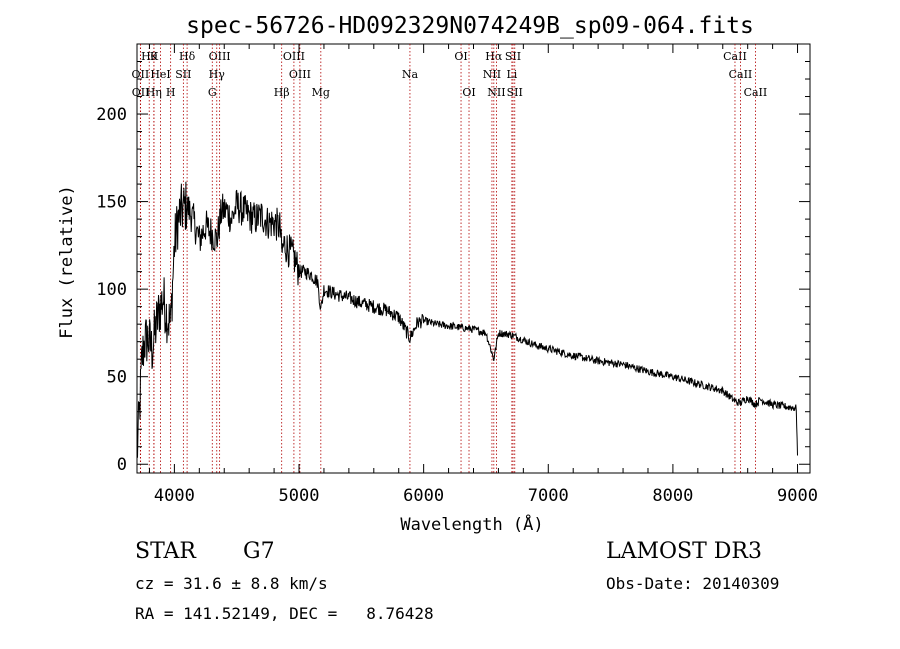 This screenshot has width=900, height=649. What do you see at coordinates (174, 496) in the screenshot?
I see `x-tick-label: 4000` at bounding box center [174, 496].